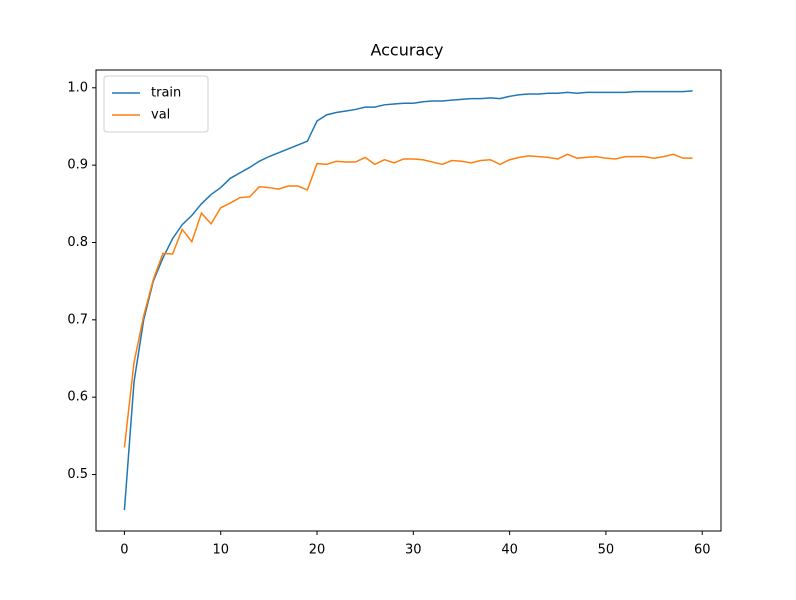 The width and height of the screenshot is (796, 600). I want to click on x-tick-label: 50, so click(606, 550).